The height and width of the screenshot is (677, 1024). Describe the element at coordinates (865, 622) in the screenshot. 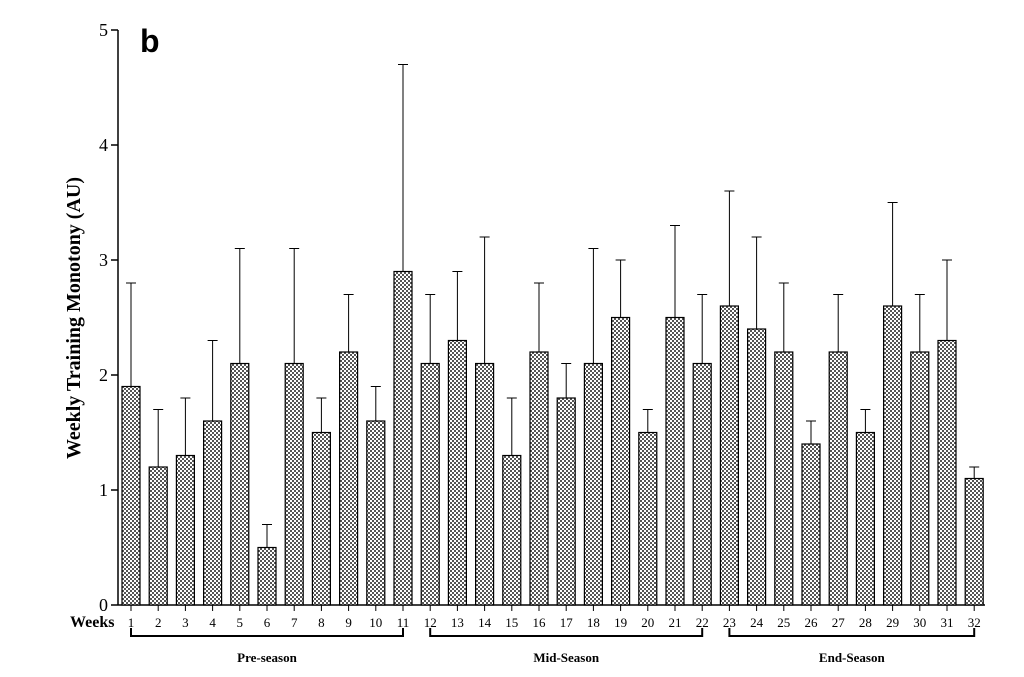

I see `x-tick-label: 28` at that location.